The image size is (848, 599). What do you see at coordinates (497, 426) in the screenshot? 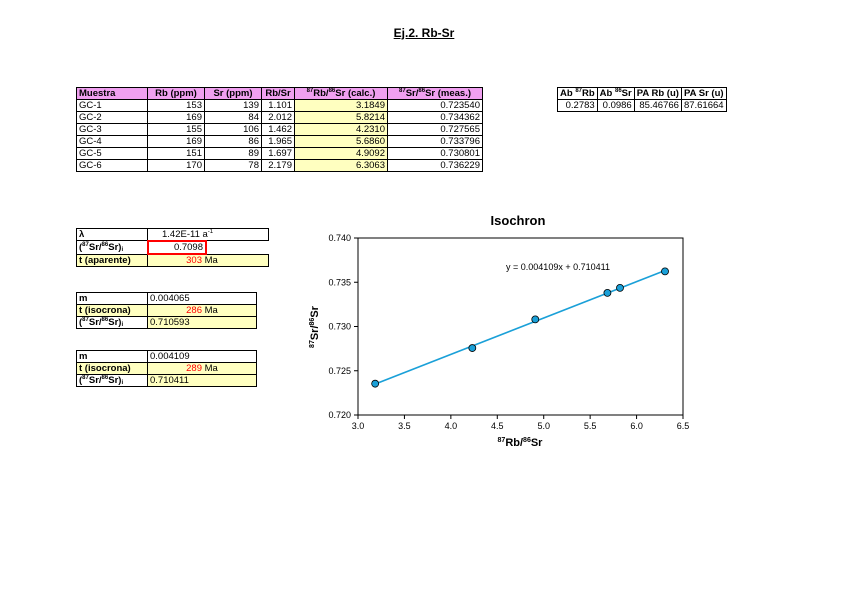
I see `x-tick-label: 4.5` at bounding box center [497, 426].